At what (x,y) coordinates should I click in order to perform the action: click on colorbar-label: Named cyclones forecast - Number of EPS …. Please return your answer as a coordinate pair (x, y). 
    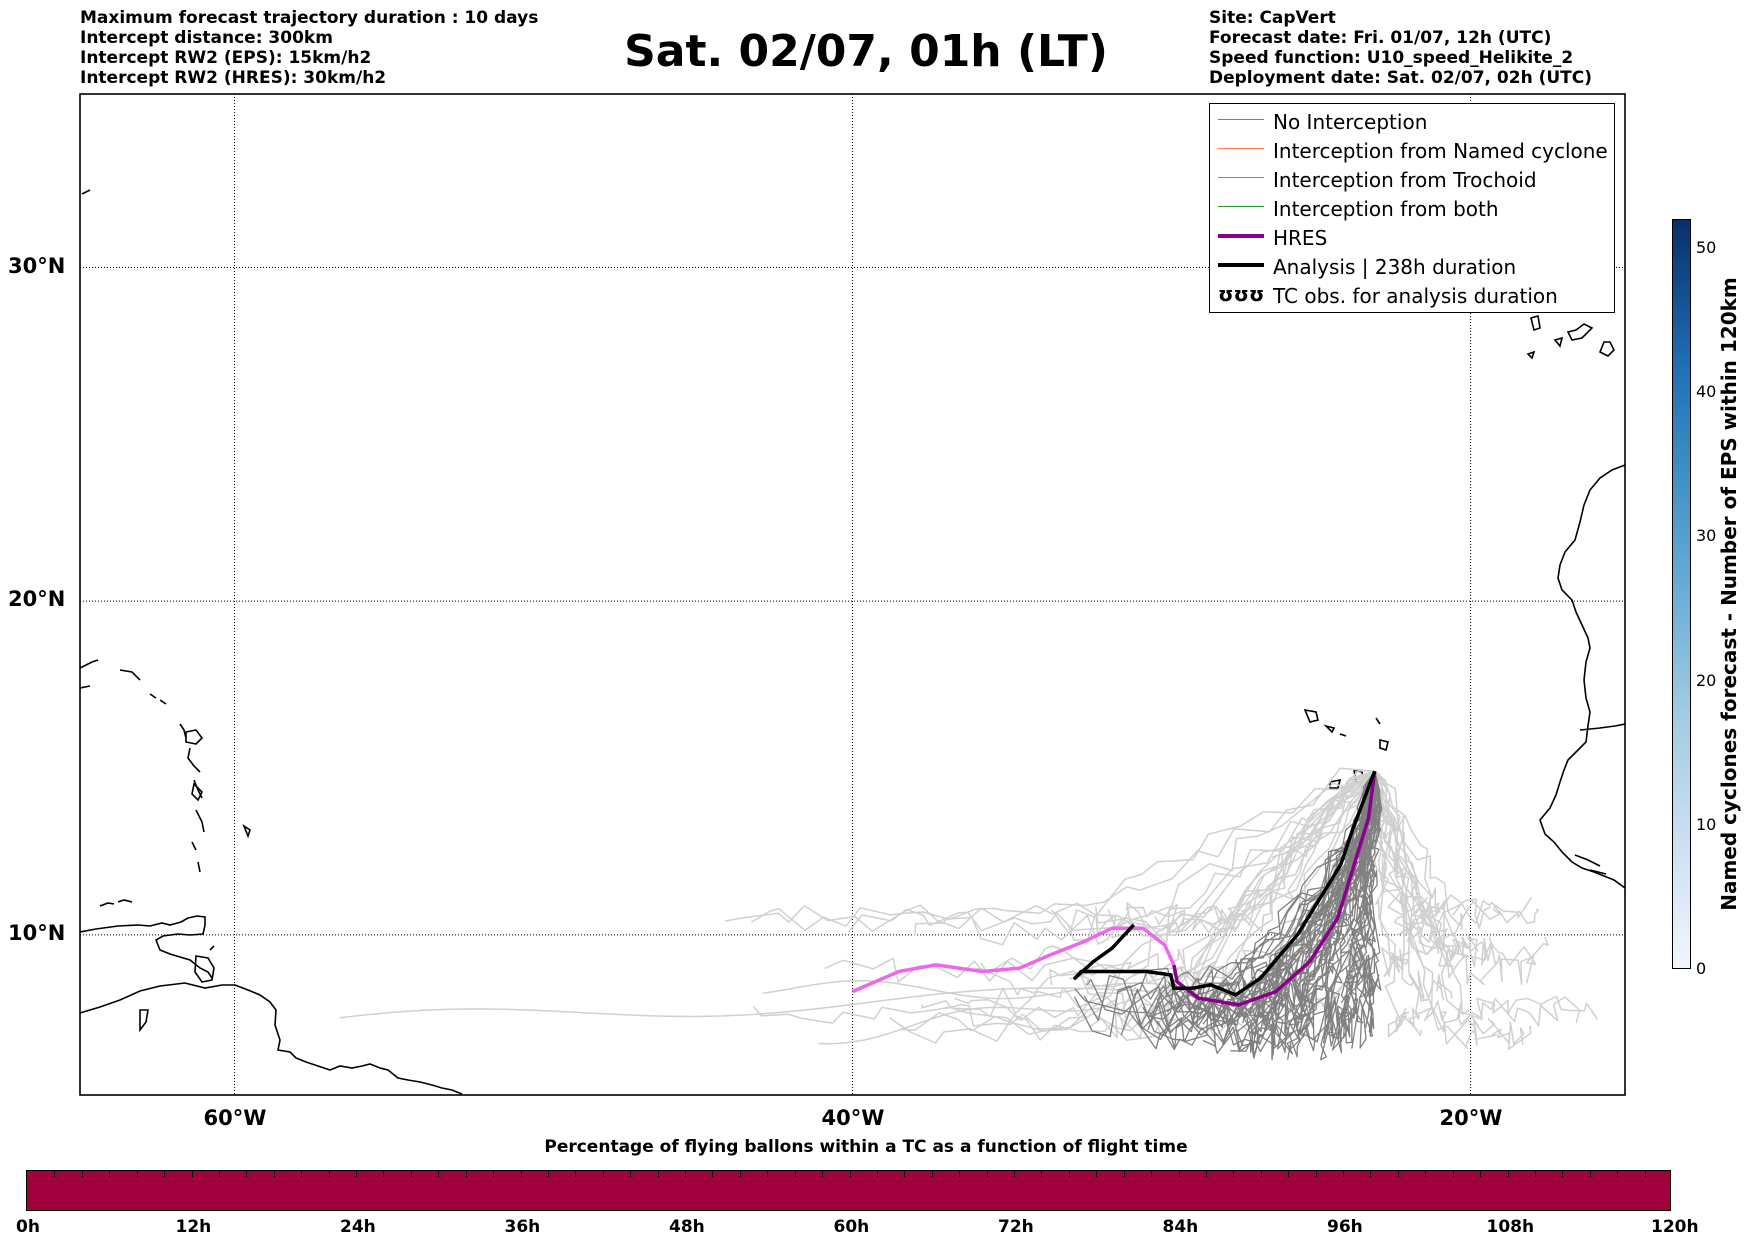
    Looking at the image, I should click on (1729, 594).